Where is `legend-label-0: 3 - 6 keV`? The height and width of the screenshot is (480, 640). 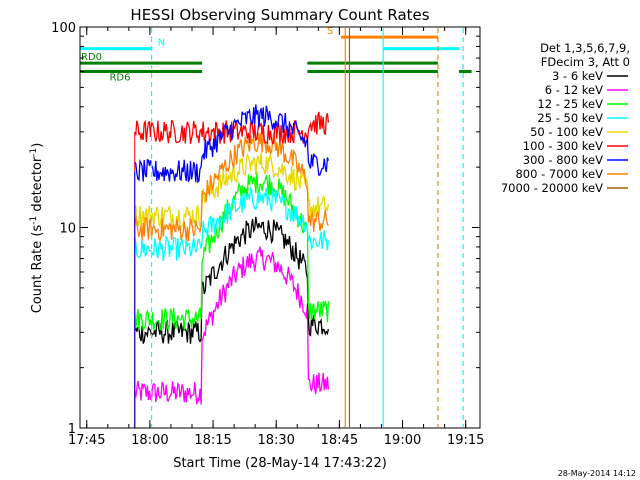
legend-label-0: 3 - 6 keV is located at coordinates (577, 76).